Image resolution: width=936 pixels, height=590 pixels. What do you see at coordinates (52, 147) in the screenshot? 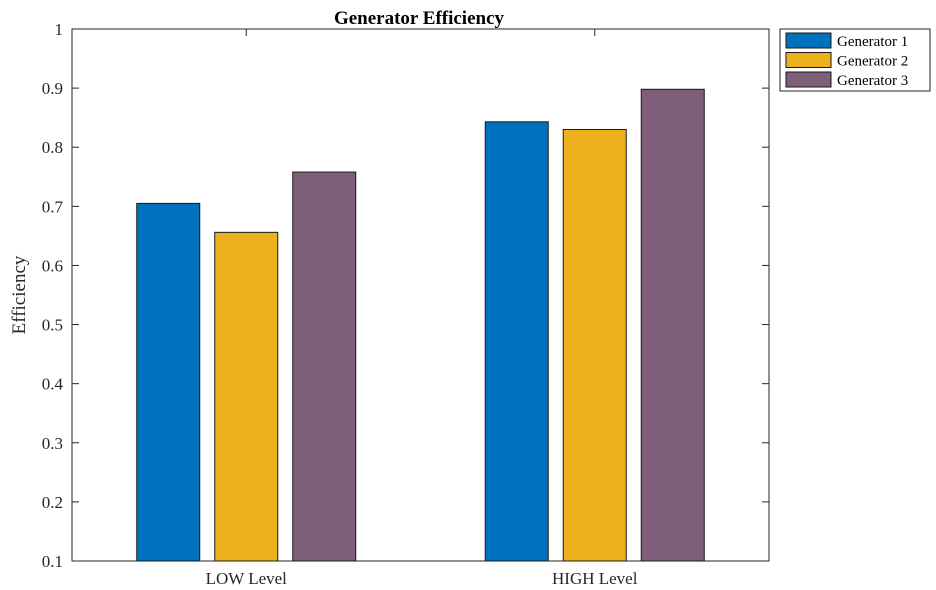
I see `y-tick-label: 0.8` at bounding box center [52, 147].